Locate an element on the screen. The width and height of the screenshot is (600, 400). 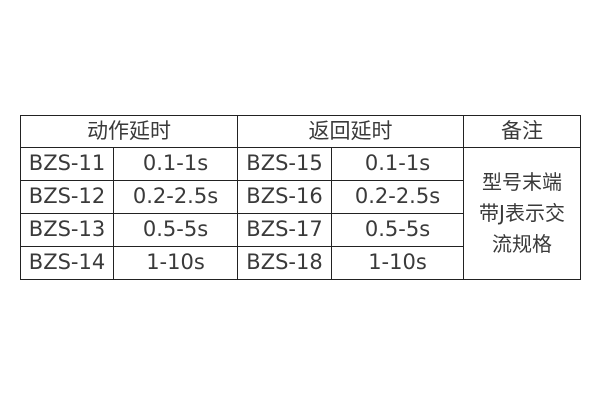
action-model: BZS-12 is located at coordinates (67, 197).